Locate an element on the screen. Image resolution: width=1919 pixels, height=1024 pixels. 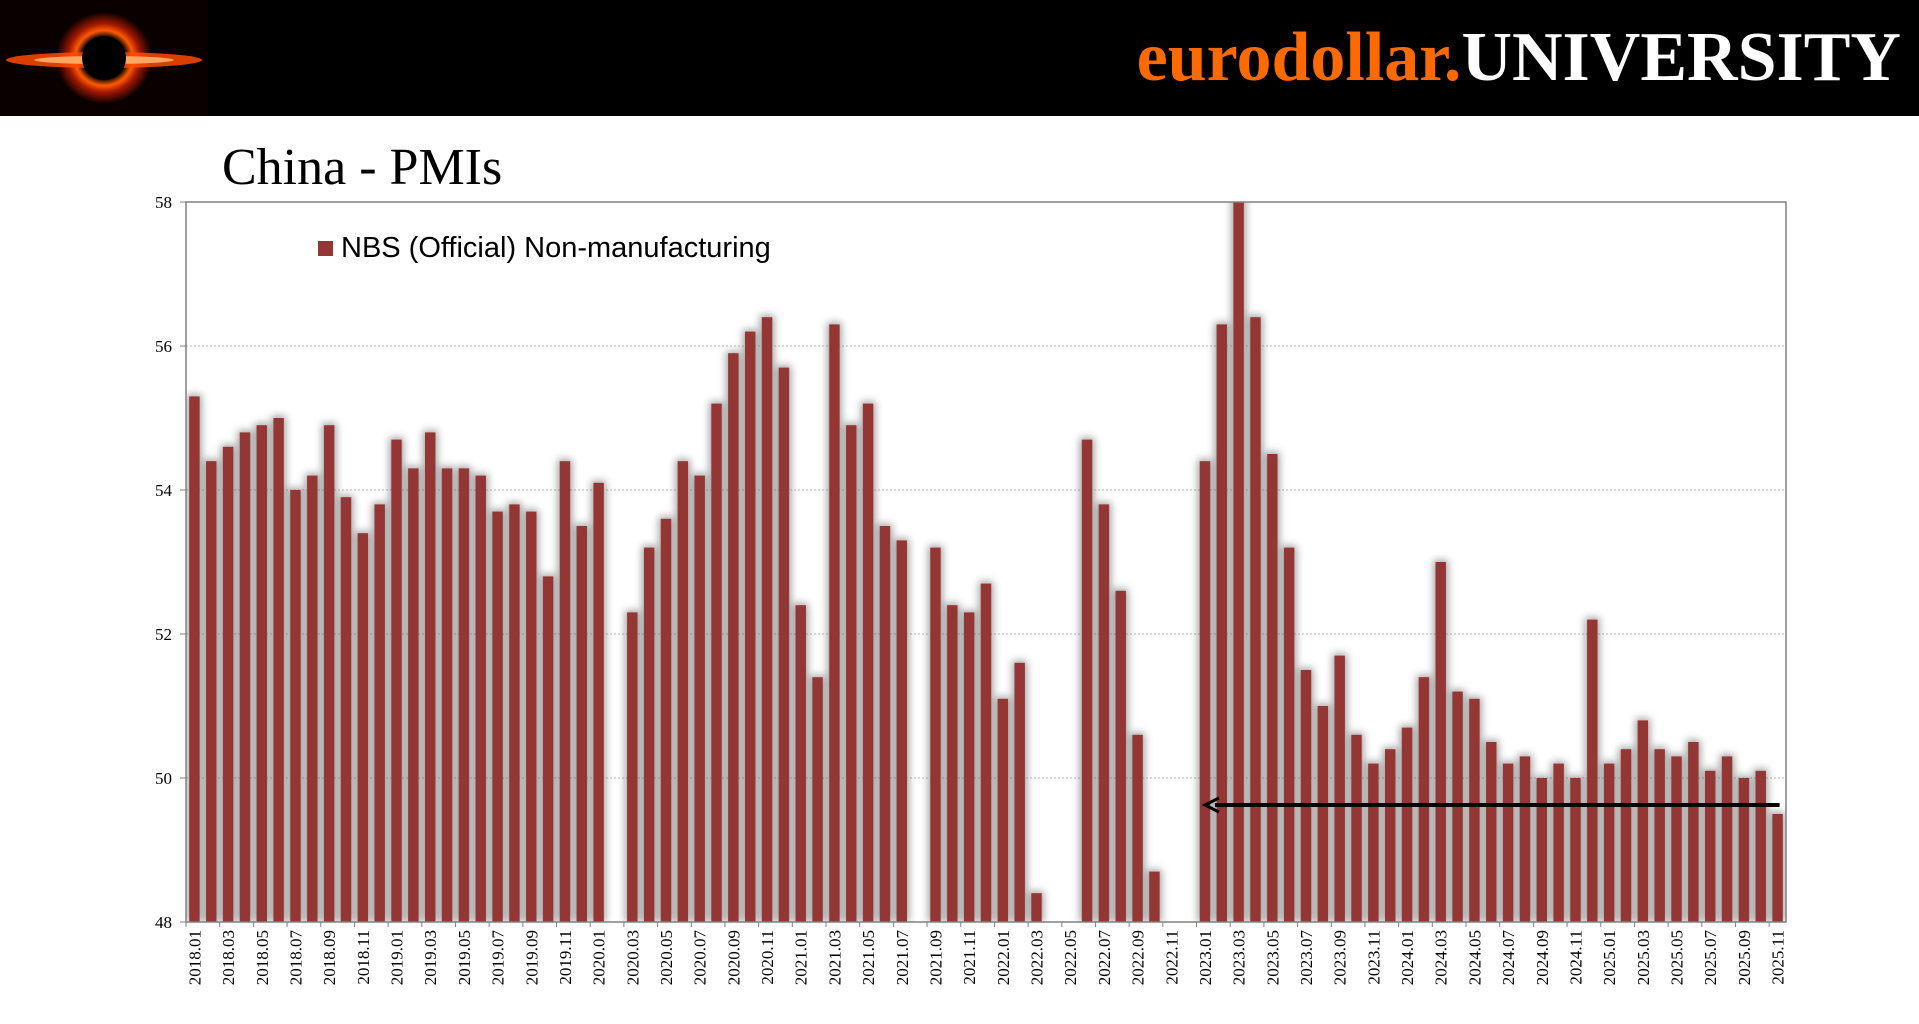
x-tick-label: 2025.09 is located at coordinates (1744, 957).